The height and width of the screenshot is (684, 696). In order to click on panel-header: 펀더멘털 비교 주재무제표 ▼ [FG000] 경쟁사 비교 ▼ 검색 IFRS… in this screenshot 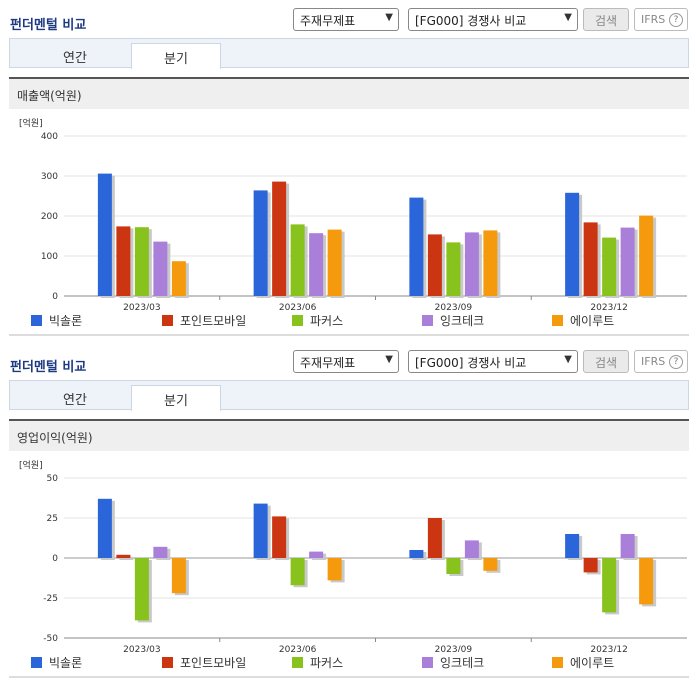, I will do `click(348, 16)`.